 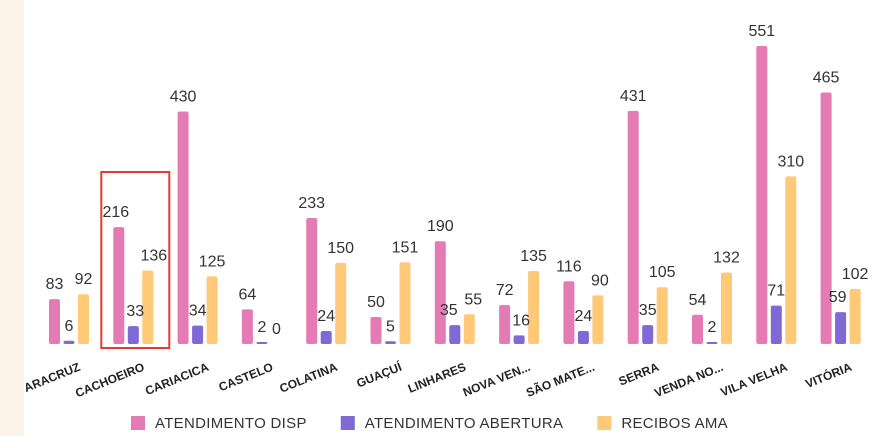 I want to click on bar-castelo-atendimento-abertura, so click(x=262, y=343).